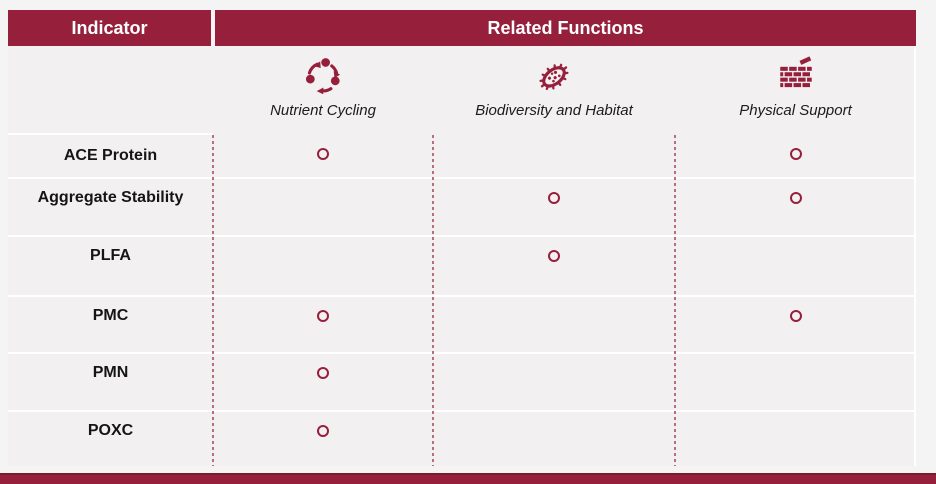 Image resolution: width=936 pixels, height=484 pixels. Describe the element at coordinates (554, 110) in the screenshot. I see `function-label-biodiversity-habitat: Biodiversity and Habitat` at that location.